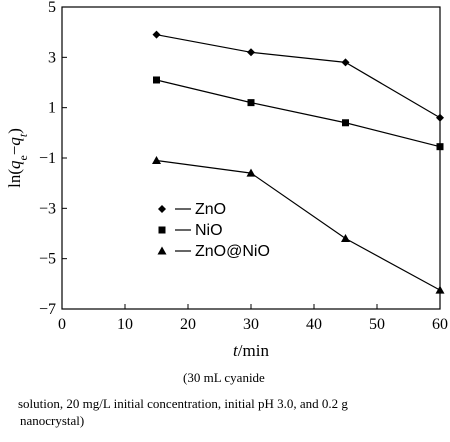  What do you see at coordinates (298, 76) in the screenshot?
I see `series-line-zno` at bounding box center [298, 76].